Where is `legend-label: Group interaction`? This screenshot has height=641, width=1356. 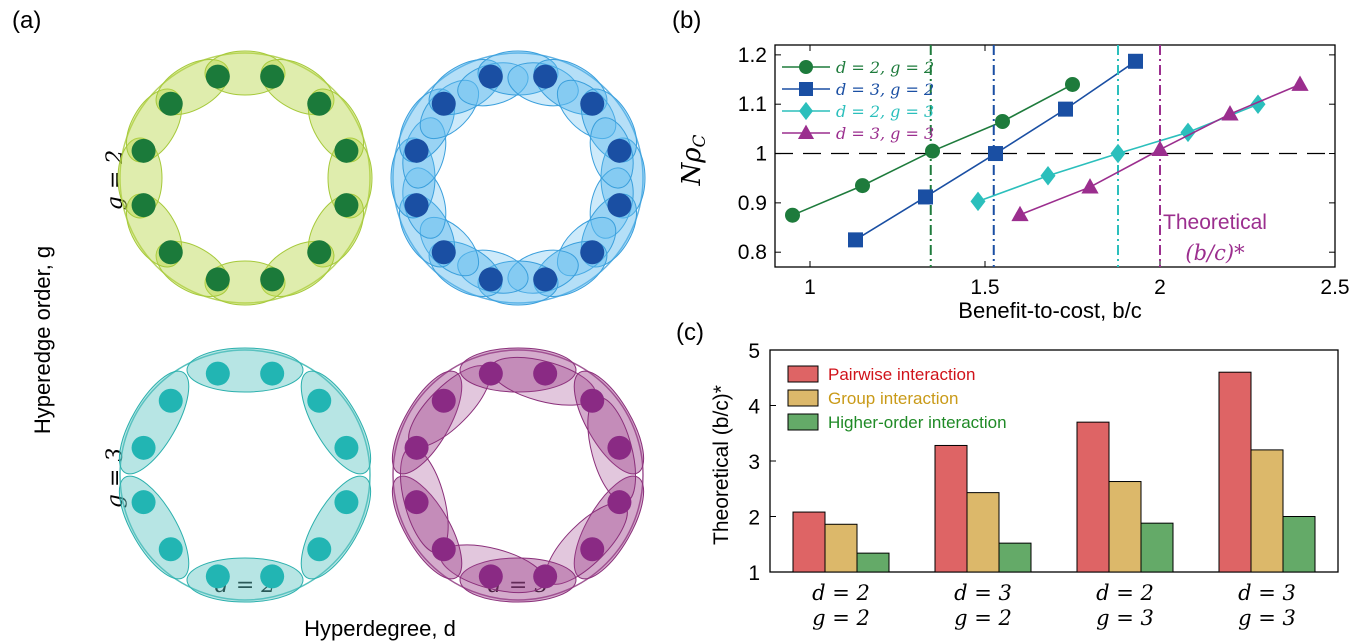 legend-label: Group interaction is located at coordinates (893, 398).